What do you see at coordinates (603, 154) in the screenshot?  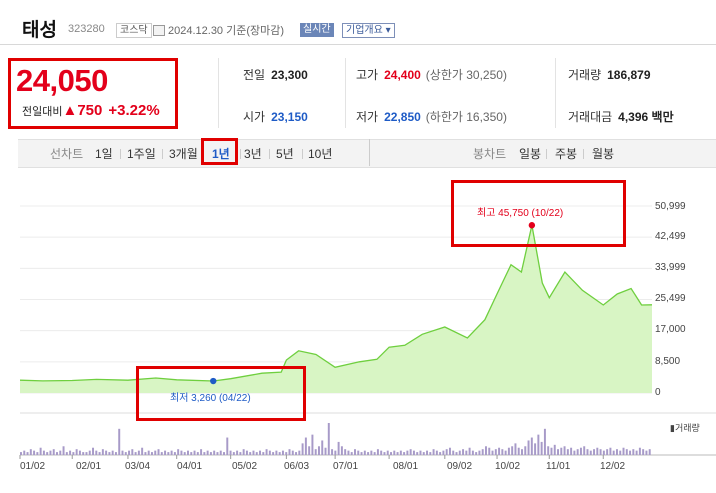 I see `tab-monthly: 월봉` at bounding box center [603, 154].